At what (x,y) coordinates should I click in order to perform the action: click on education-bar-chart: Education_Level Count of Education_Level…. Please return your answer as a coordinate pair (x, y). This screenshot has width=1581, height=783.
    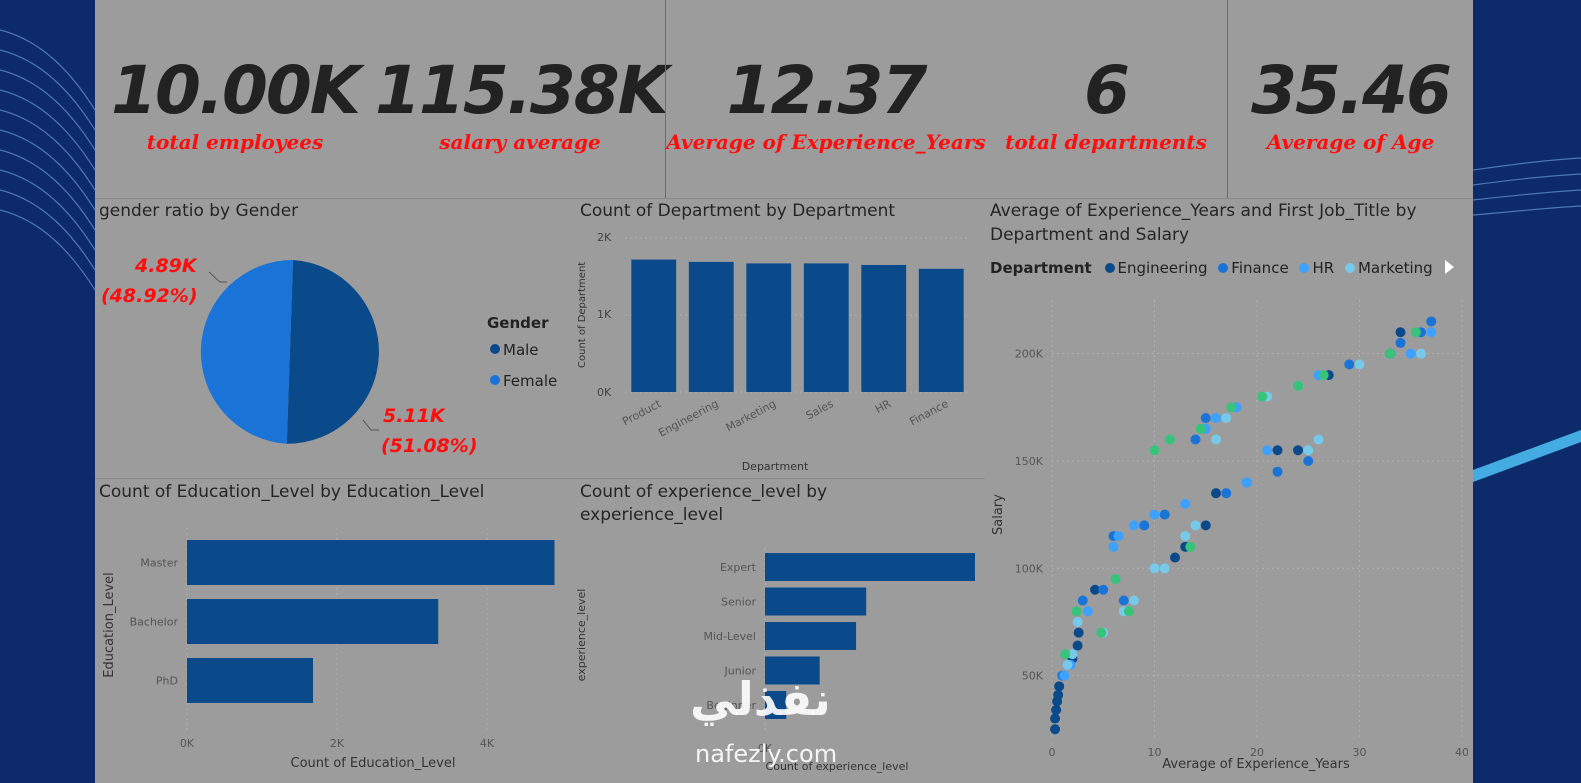
    Looking at the image, I should click on (335, 645).